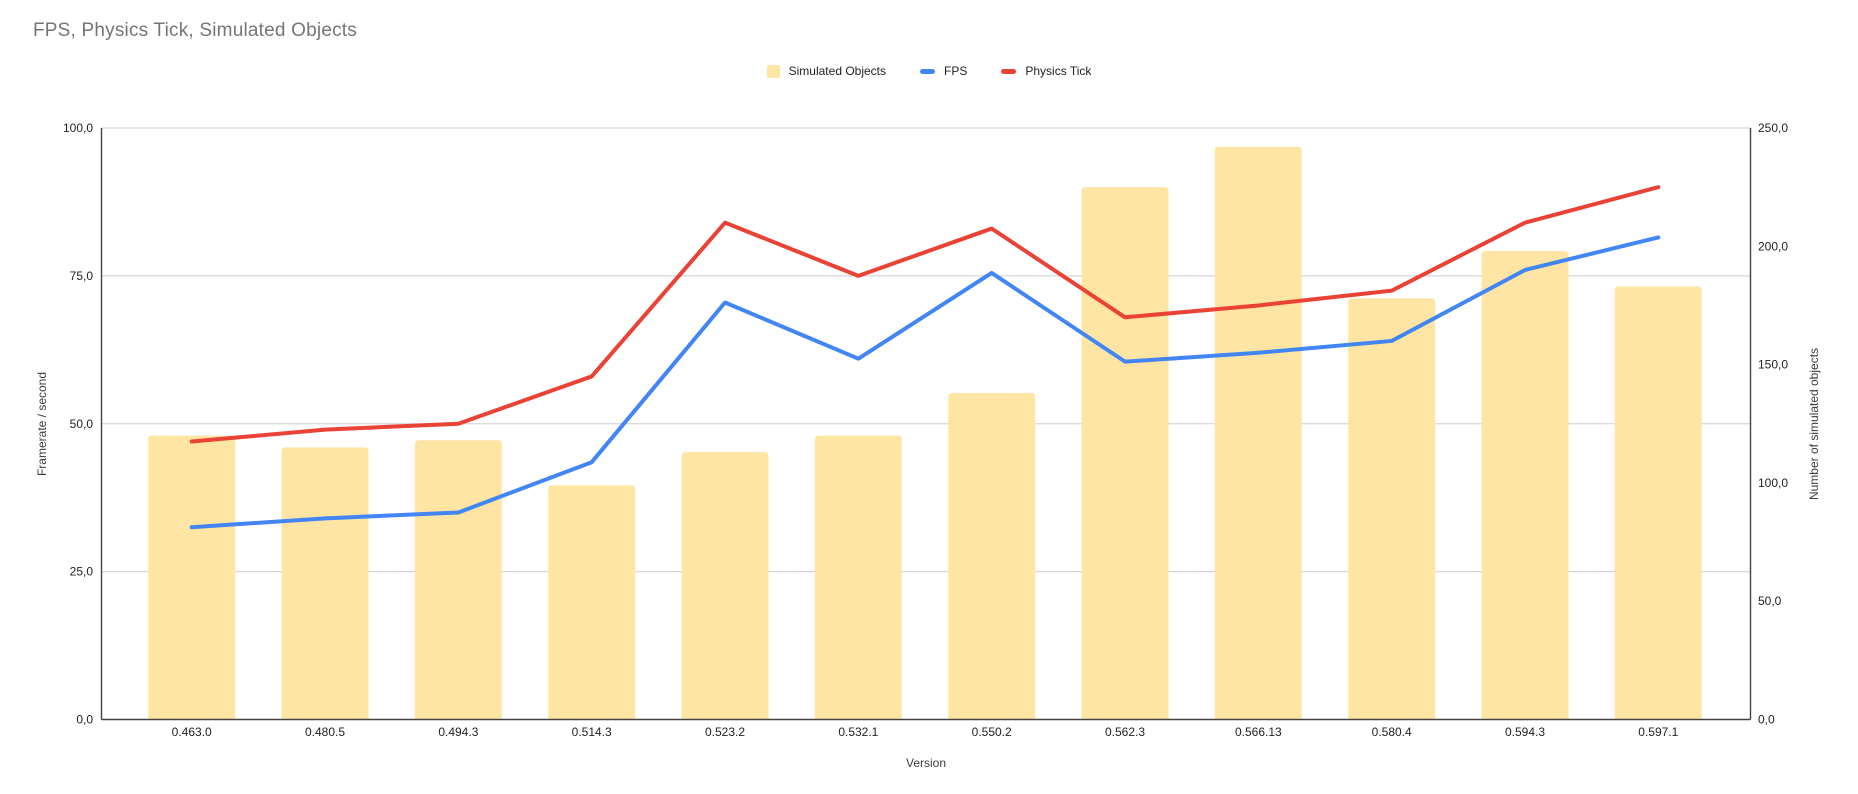  I want to click on y-axis-left-tick-label: 25,0, so click(82, 572).